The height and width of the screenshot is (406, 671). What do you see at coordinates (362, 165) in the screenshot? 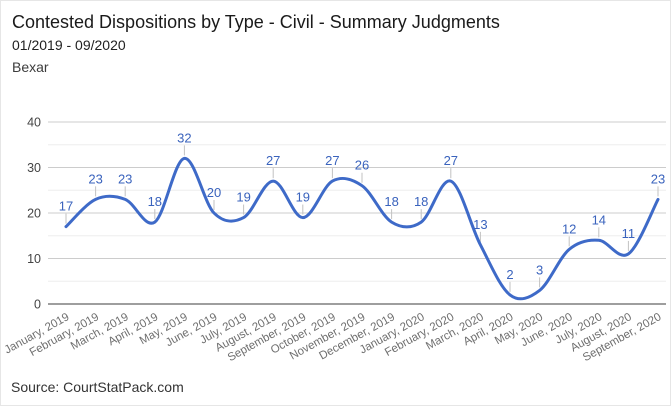
I see `point-value-label: 26` at bounding box center [362, 165].